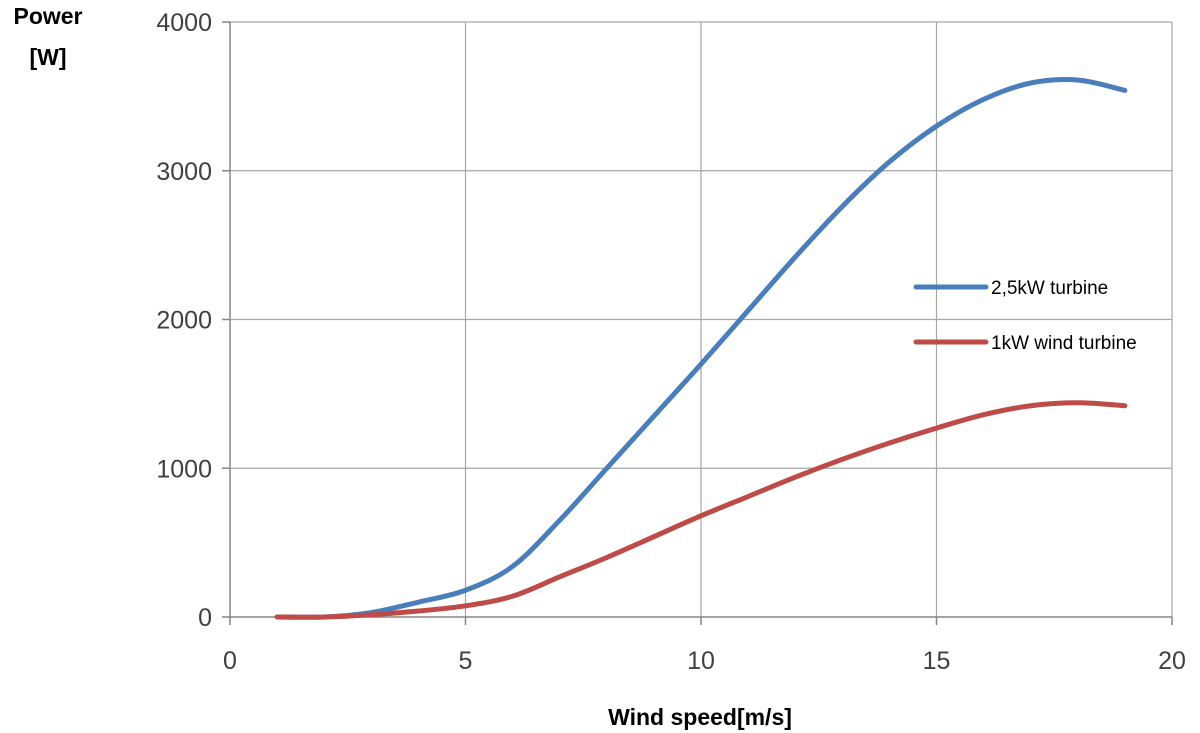  I want to click on x-axis-title: Wind speed[m/s], so click(700, 717).